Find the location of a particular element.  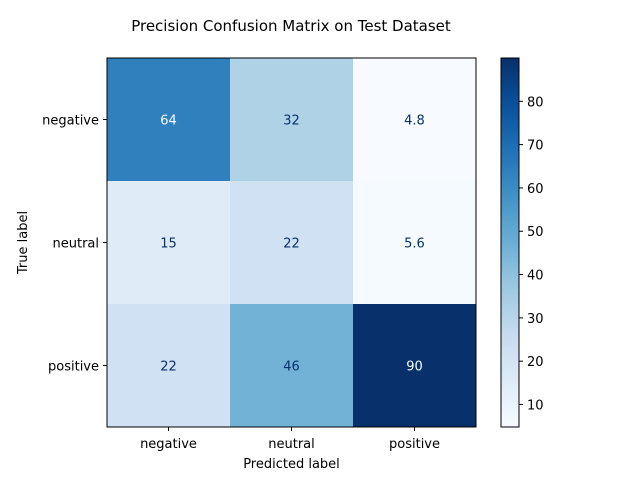

x-tick-label: positive is located at coordinates (414, 444).